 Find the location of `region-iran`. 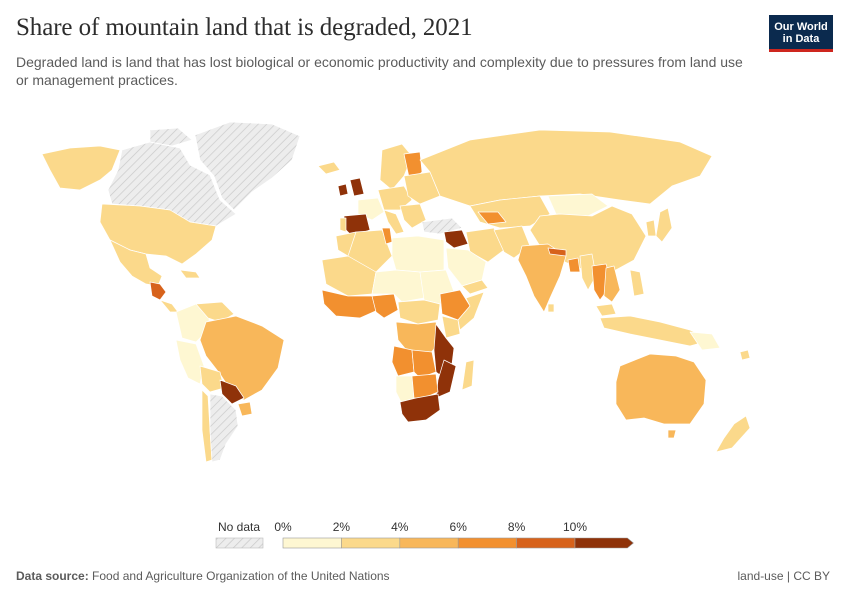

region-iran is located at coordinates (485, 245).